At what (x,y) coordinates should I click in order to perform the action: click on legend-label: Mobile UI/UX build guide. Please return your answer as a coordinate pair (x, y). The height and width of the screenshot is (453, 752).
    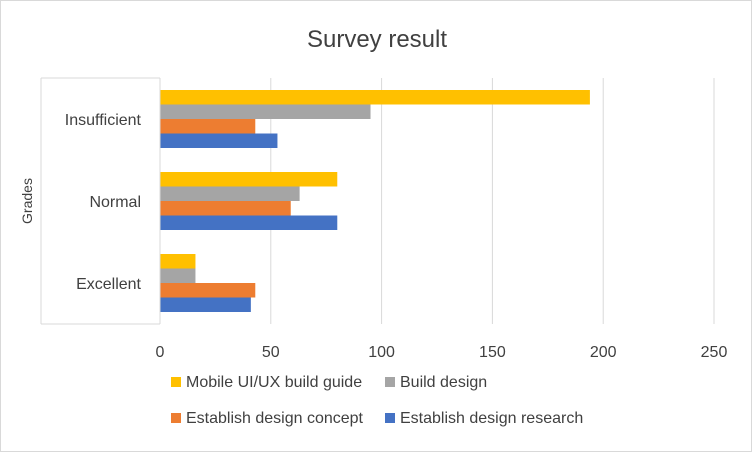
    Looking at the image, I should click on (274, 382).